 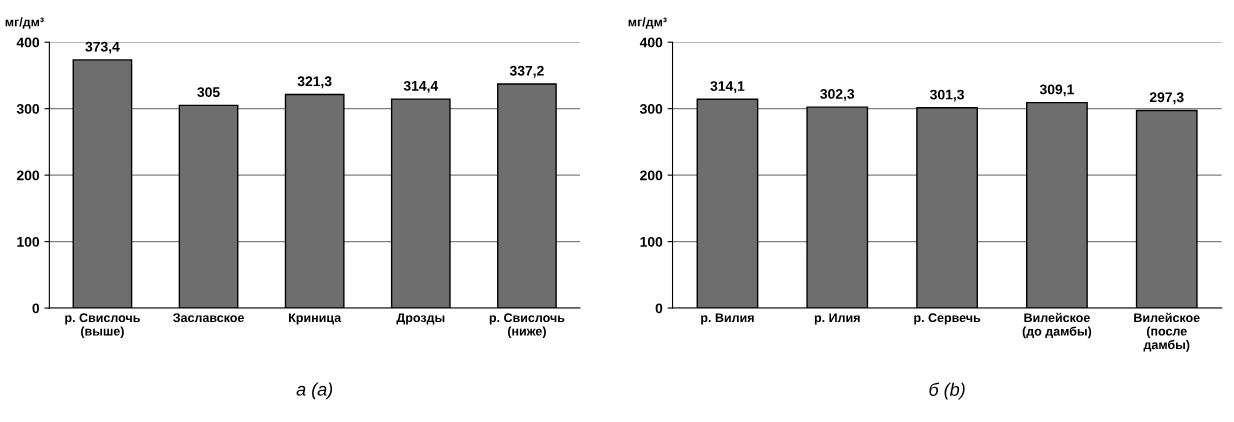 What do you see at coordinates (727, 87) in the screenshot?
I see `data-label: 314,1` at bounding box center [727, 87].